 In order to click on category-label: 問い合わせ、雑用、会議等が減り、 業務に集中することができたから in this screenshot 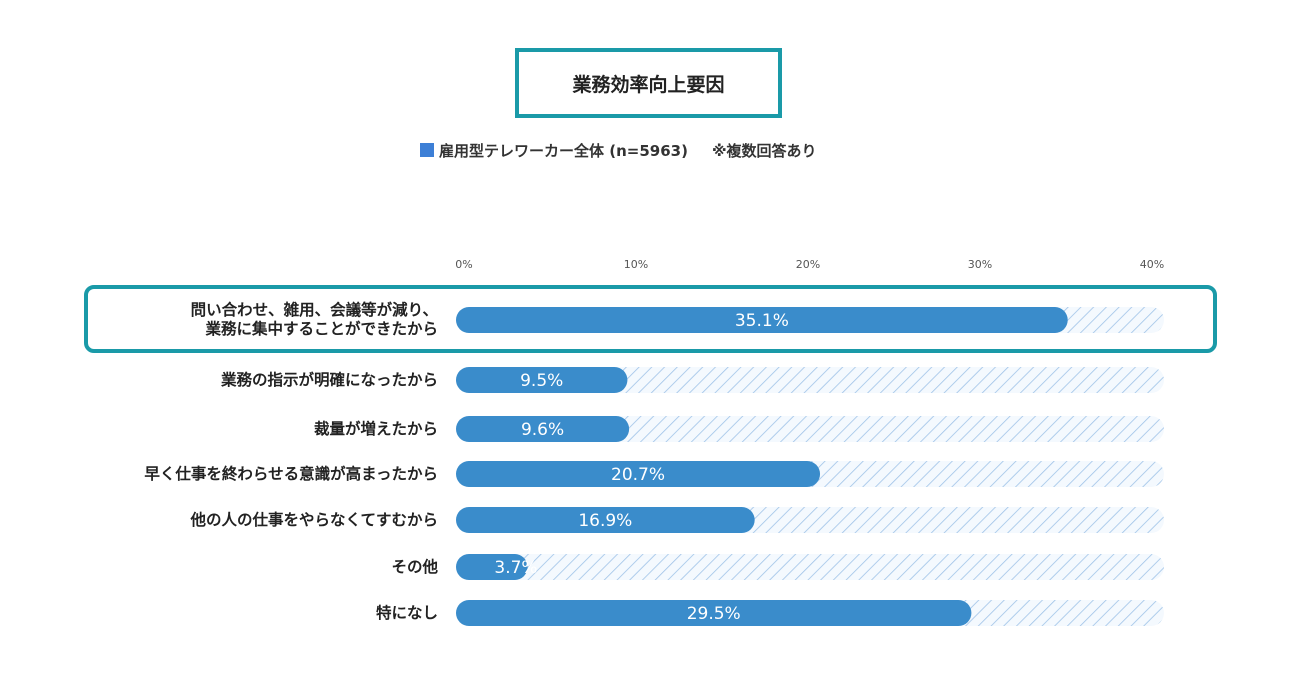, I will do `click(314, 319)`.